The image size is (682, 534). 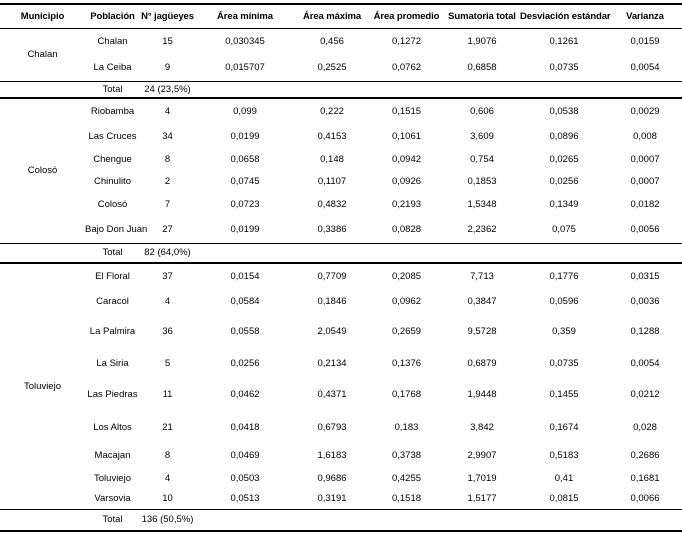 What do you see at coordinates (645, 499) in the screenshot?
I see `value-cell: 0,0066` at bounding box center [645, 499].